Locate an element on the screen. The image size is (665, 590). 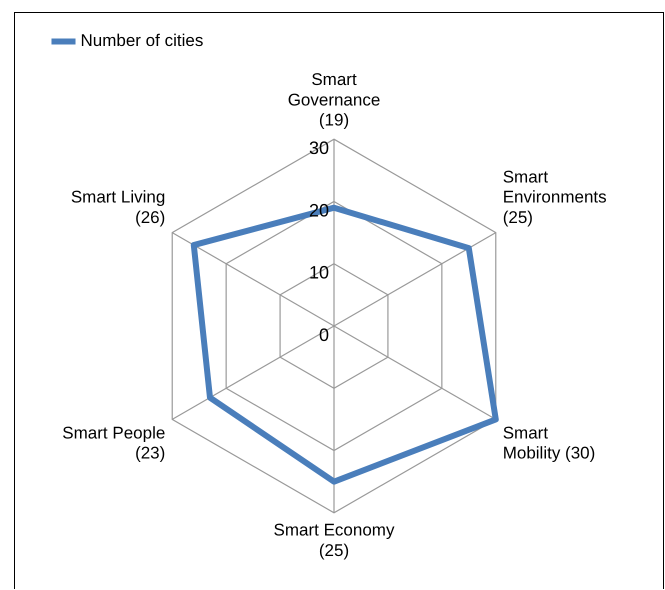
spoke-label: Smart Living (26) is located at coordinates (118, 208).